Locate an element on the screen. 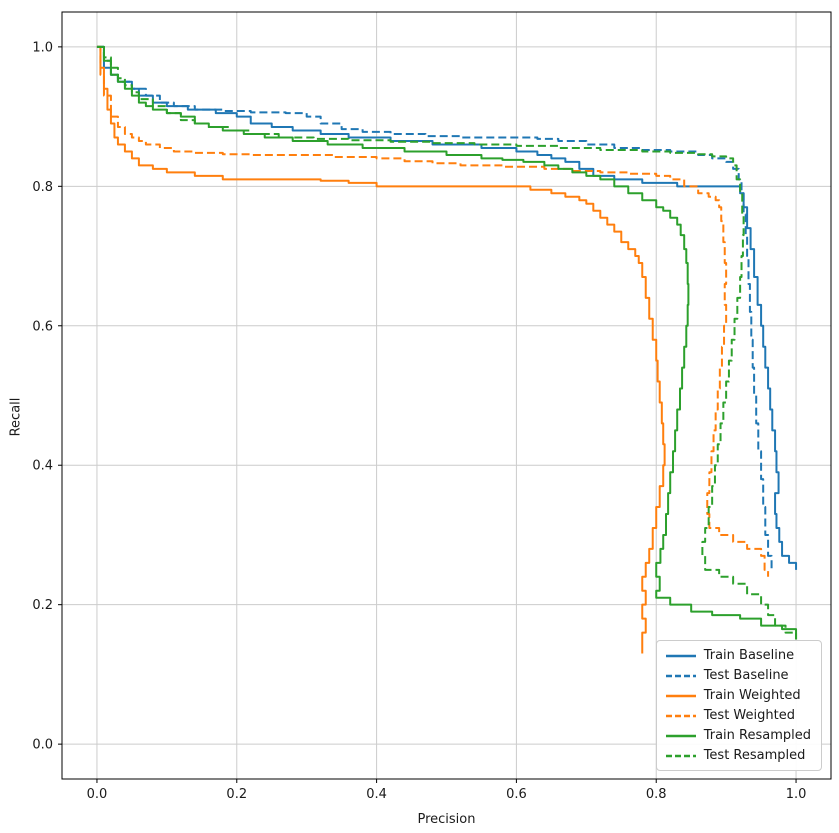 This screenshot has width=839, height=833. y-tick-label: 1.0 is located at coordinates (42, 47).